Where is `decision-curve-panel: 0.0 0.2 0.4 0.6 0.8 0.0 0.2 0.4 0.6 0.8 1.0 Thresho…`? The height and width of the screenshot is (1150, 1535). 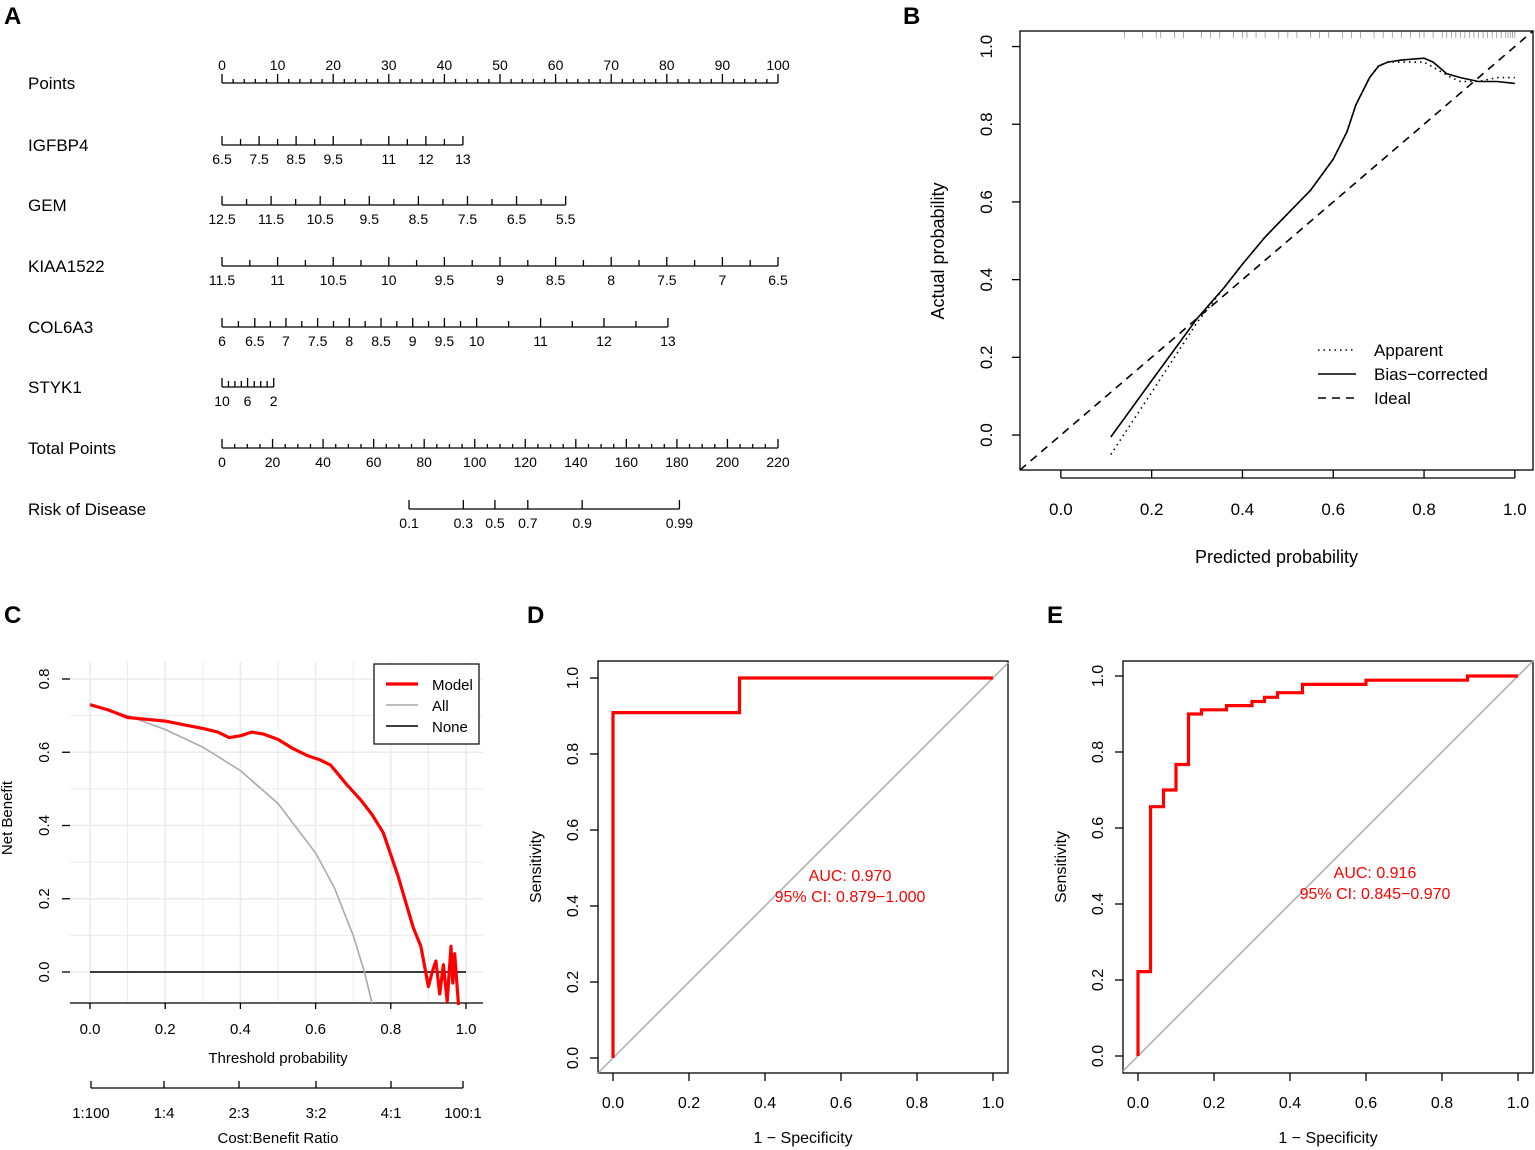 decision-curve-panel: 0.0 0.2 0.4 0.6 0.8 0.0 0.2 0.4 0.6 0.8 1.0 Thresho… is located at coordinates (241, 904).